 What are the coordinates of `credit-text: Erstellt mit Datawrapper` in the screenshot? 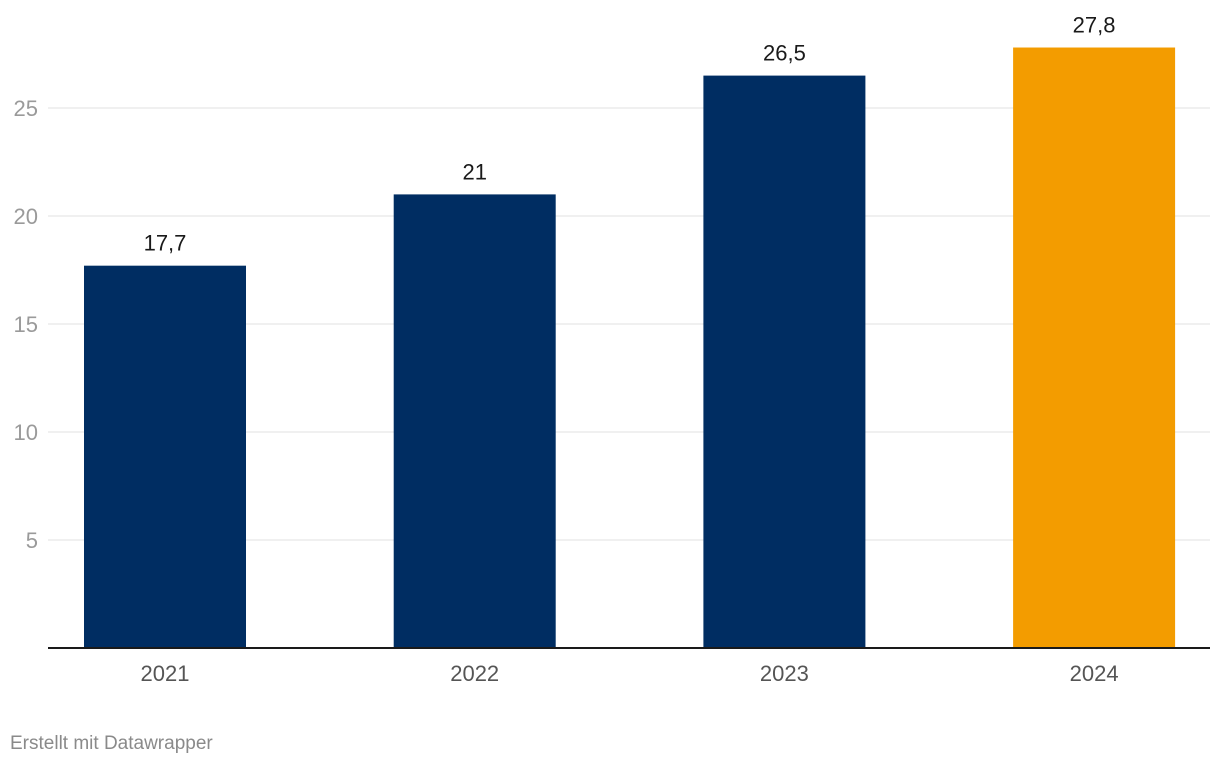 It's located at (111, 743).